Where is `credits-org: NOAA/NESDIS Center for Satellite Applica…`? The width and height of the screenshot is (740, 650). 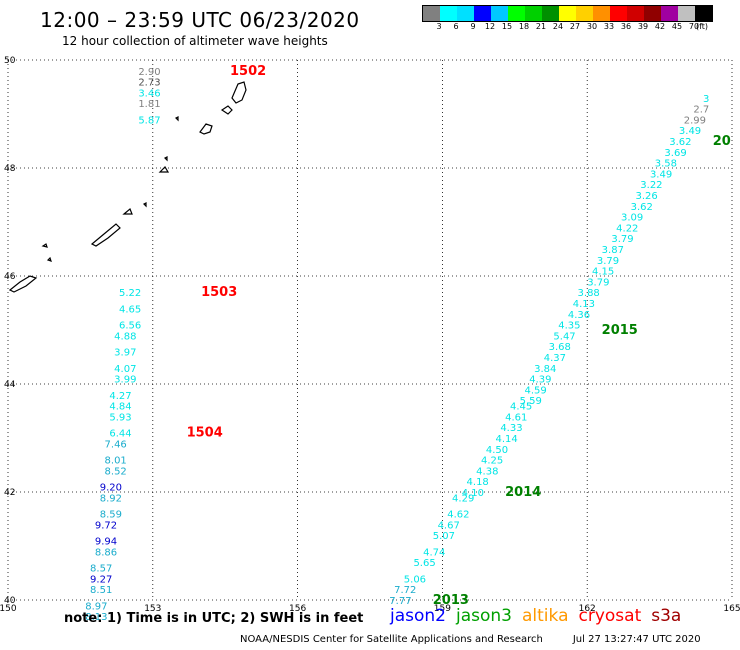 credits-org: NOAA/NESDIS Center for Satellite Applica… is located at coordinates (391, 639).